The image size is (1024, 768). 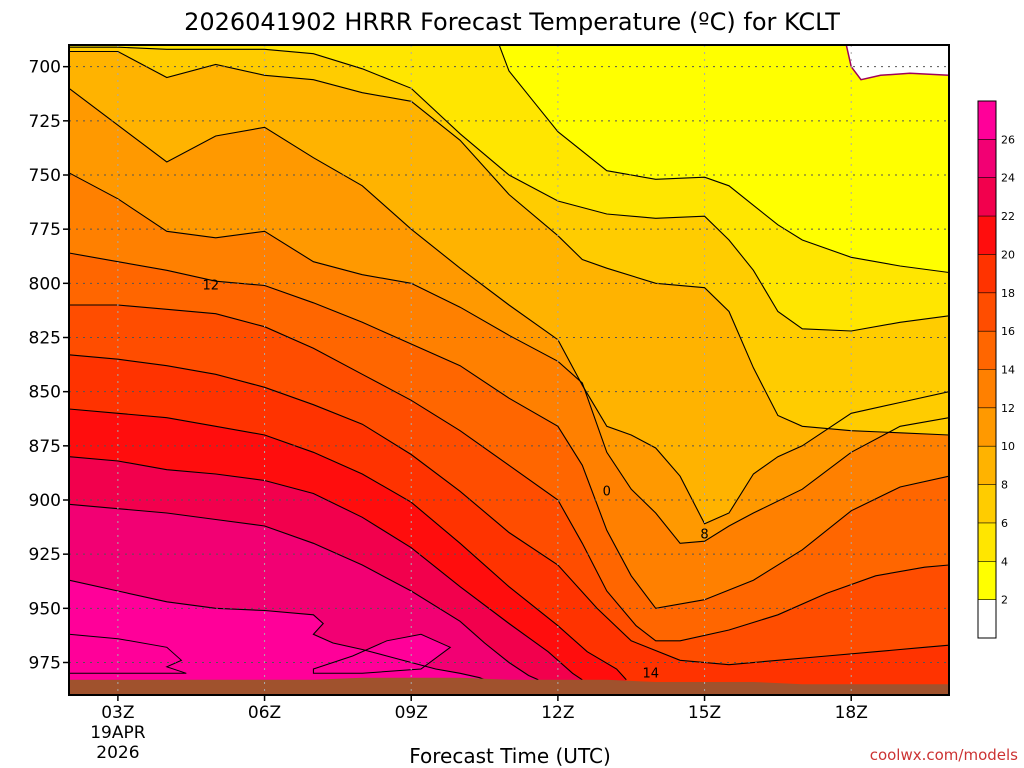 I want to click on y-tick-label: 850, so click(x=45, y=393).